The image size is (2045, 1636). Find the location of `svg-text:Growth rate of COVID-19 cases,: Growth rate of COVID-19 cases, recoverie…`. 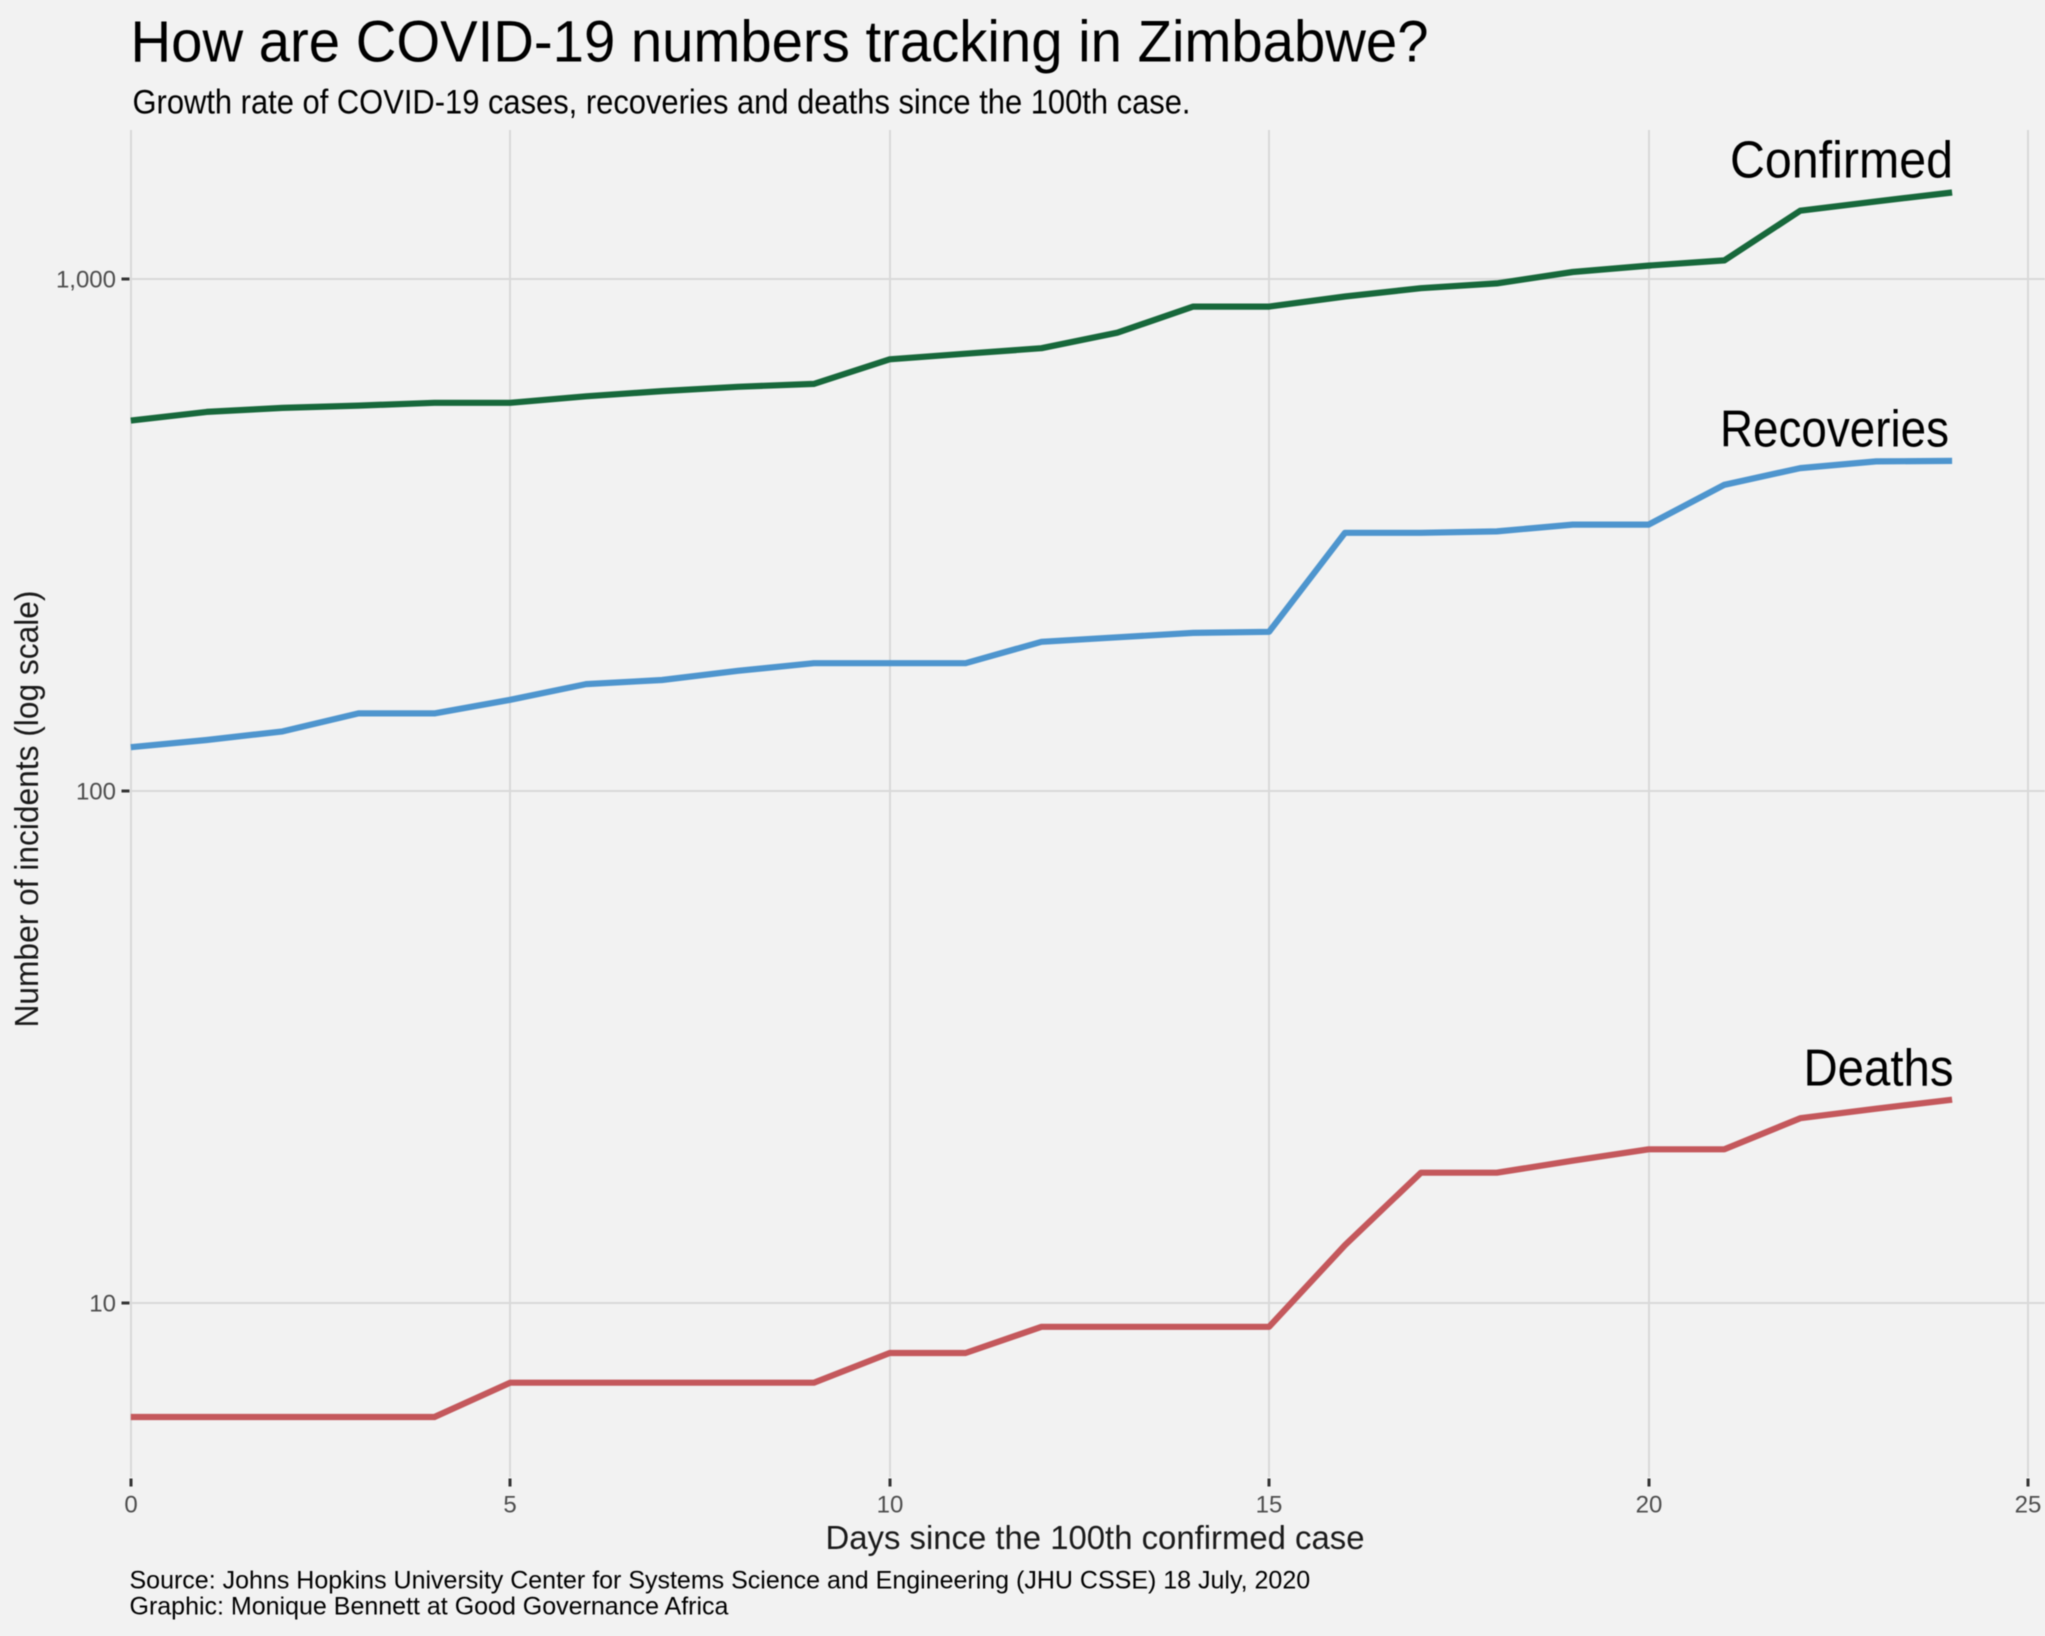

svg-text:Growth rate of COVID-19 cases,: Growth rate of COVID-19 cases, recoverie… is located at coordinates (662, 103).